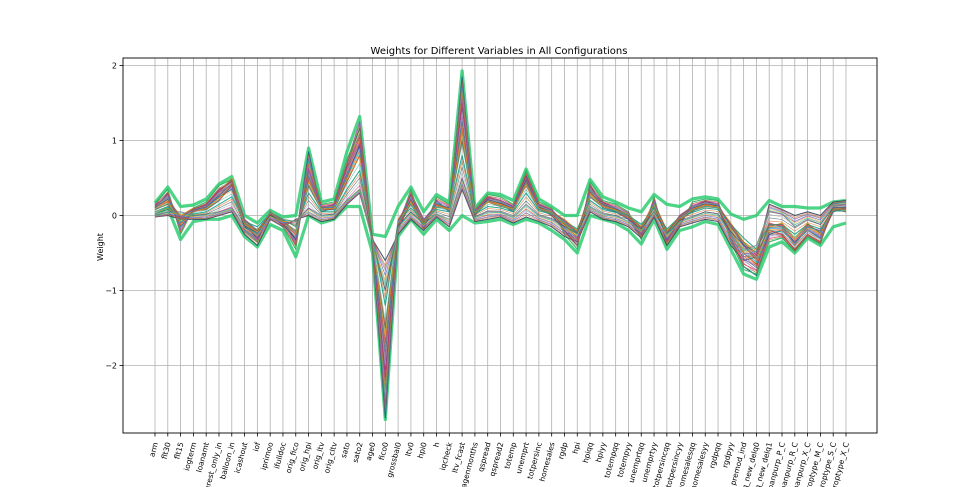  What do you see at coordinates (153, 449) in the screenshot?
I see `x-tick-label: arm` at bounding box center [153, 449].